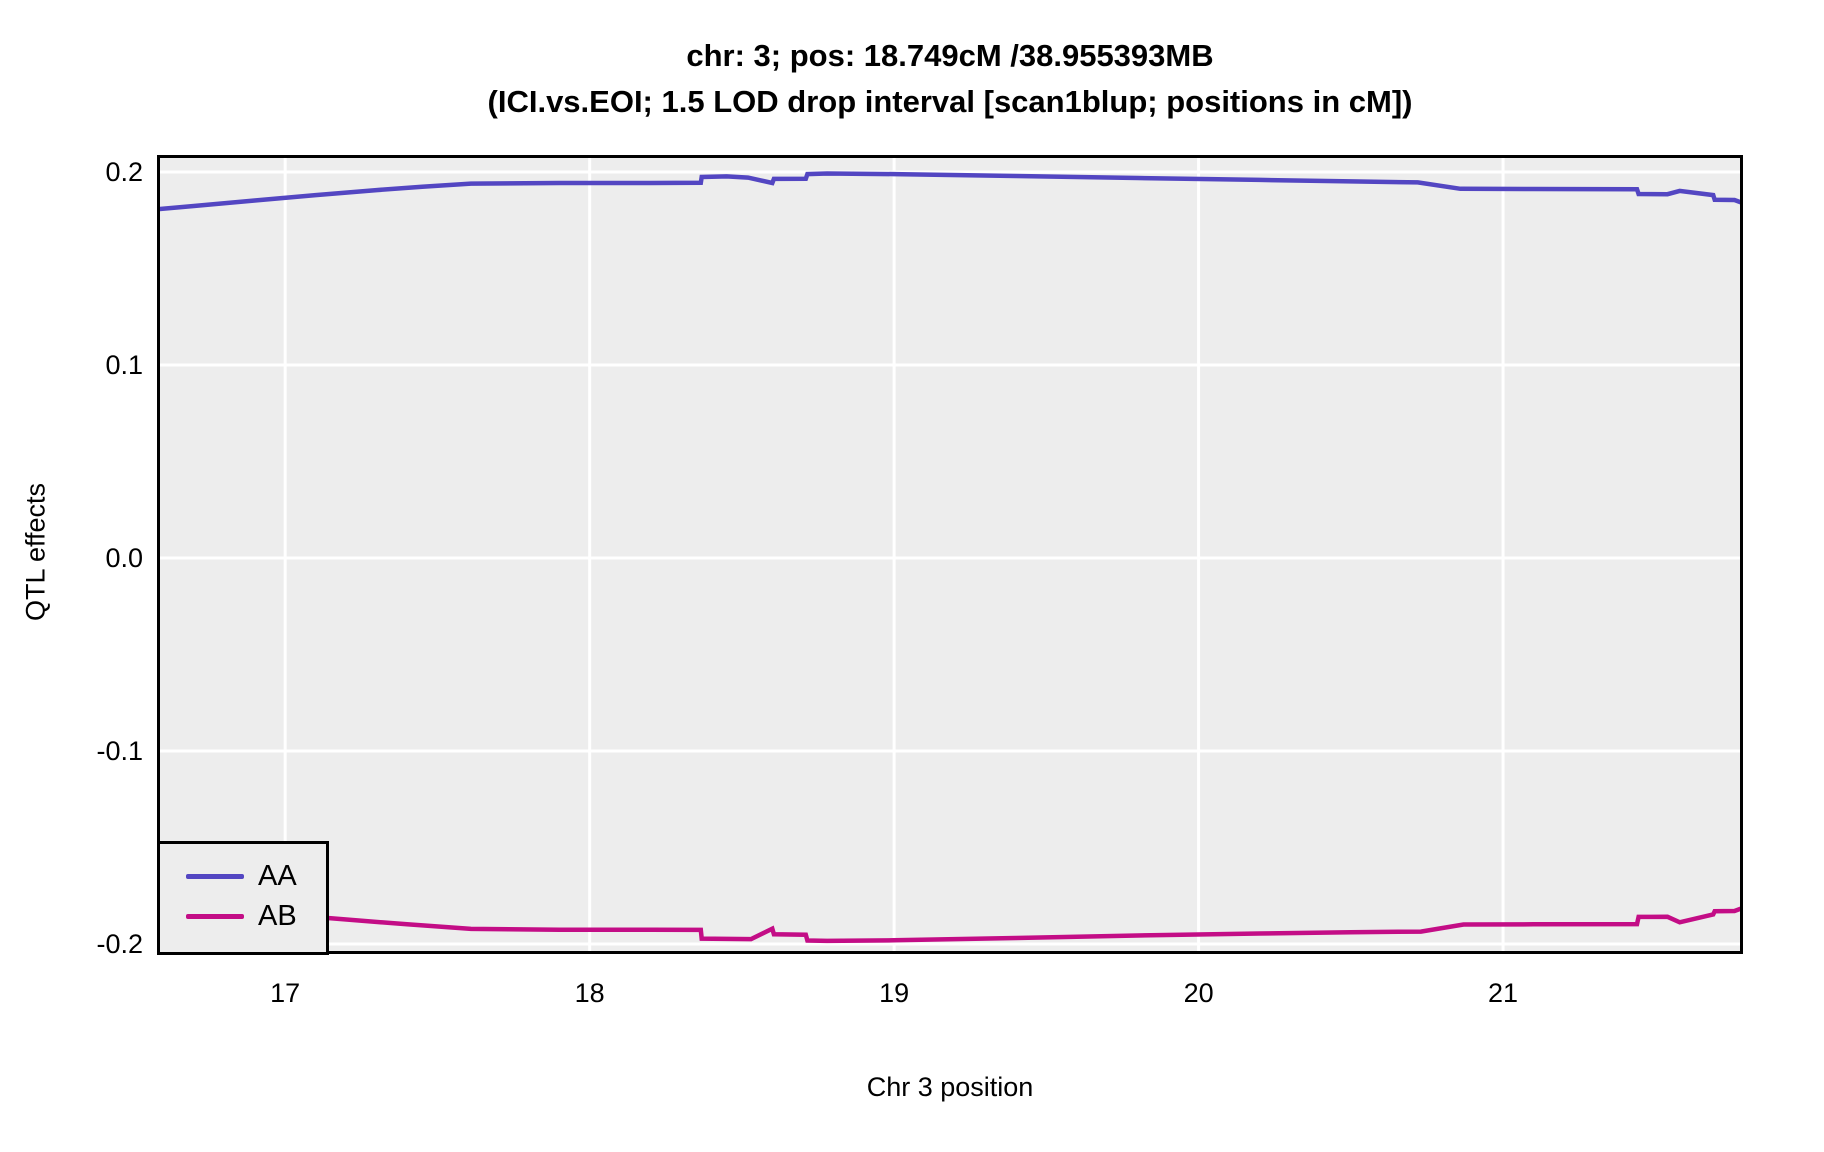 This screenshot has height=1152, width=1824. Describe the element at coordinates (1198, 993) in the screenshot. I see `x-tick-label: 20` at that location.